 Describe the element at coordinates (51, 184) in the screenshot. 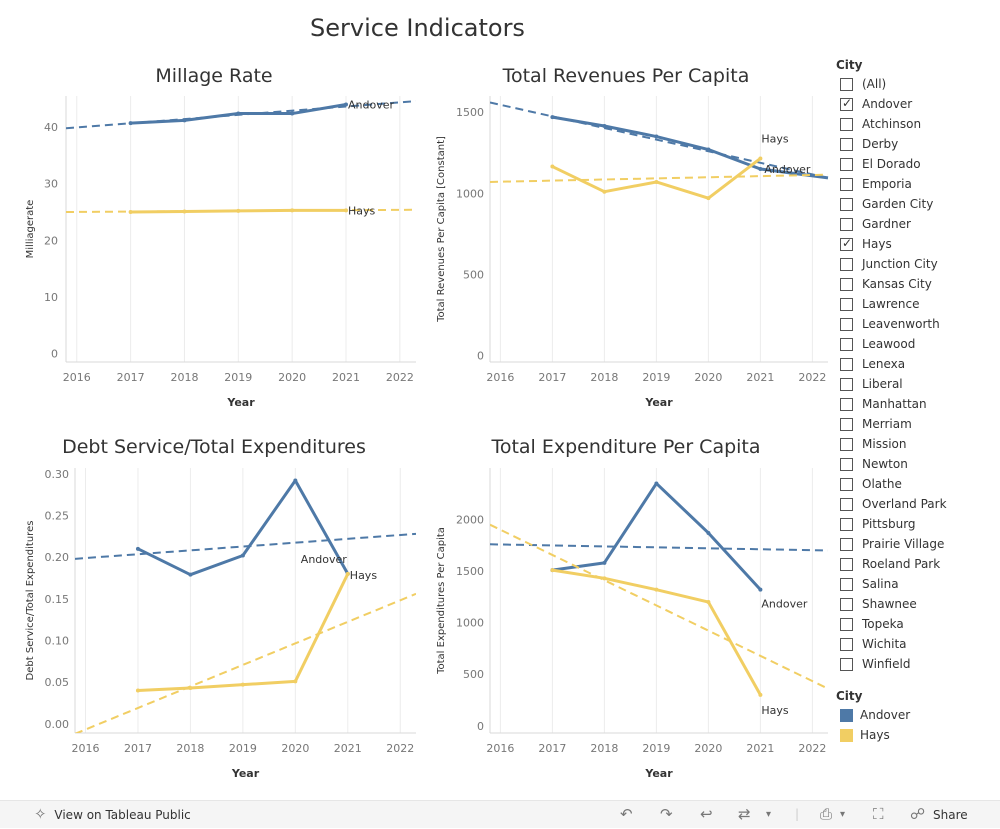

I see `y-tick-label: 30` at that location.